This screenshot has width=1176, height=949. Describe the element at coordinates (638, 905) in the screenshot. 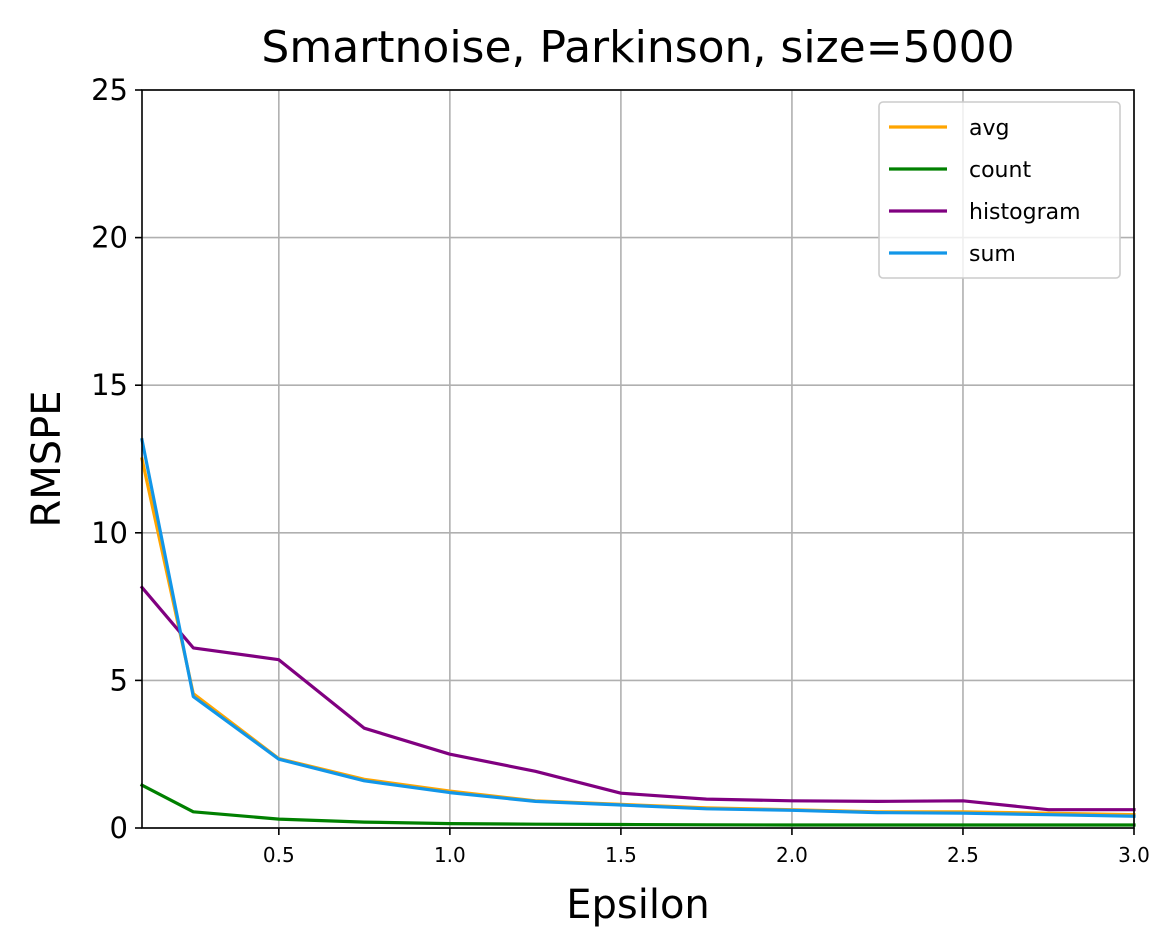

I see `x-axis-label: Epsilon` at that location.